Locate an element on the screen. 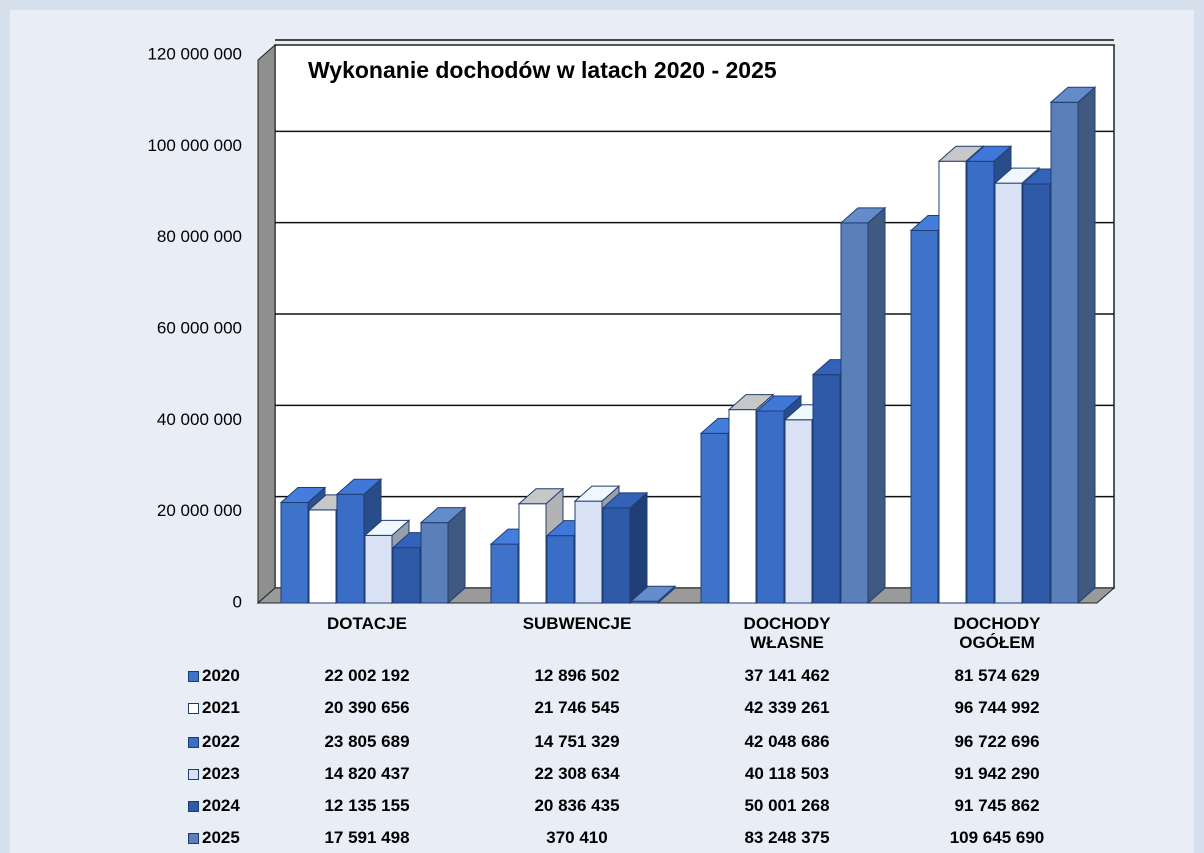 This screenshot has height=853, width=1204. legend-label: 2020 is located at coordinates (221, 675).